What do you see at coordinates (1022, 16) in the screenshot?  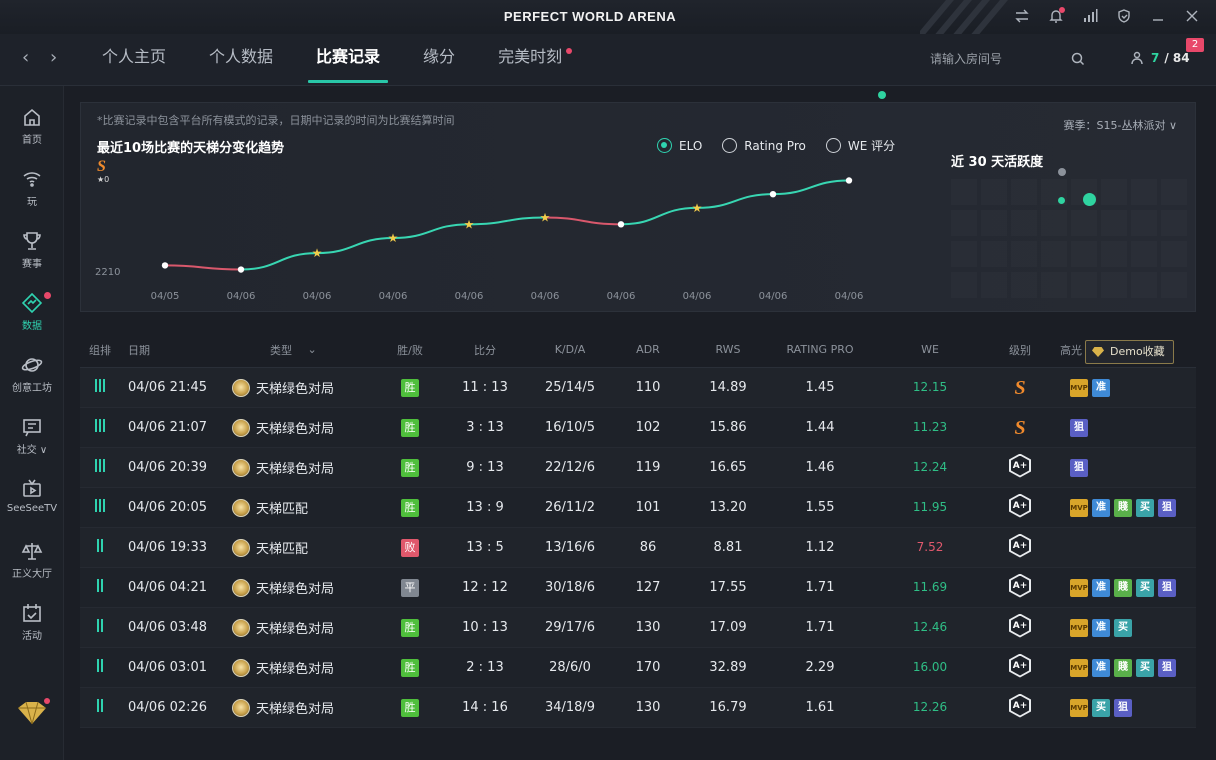 I see `swap-icon` at bounding box center [1022, 16].